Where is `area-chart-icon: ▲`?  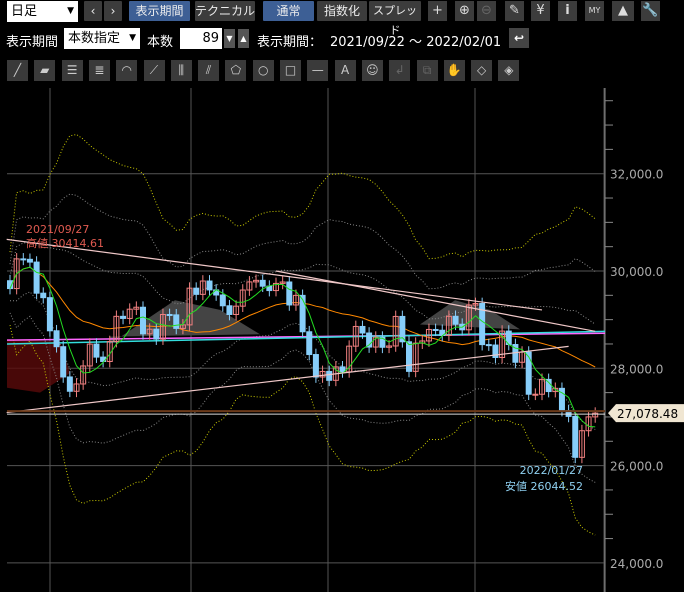
area-chart-icon: ▲ is located at coordinates (623, 11).